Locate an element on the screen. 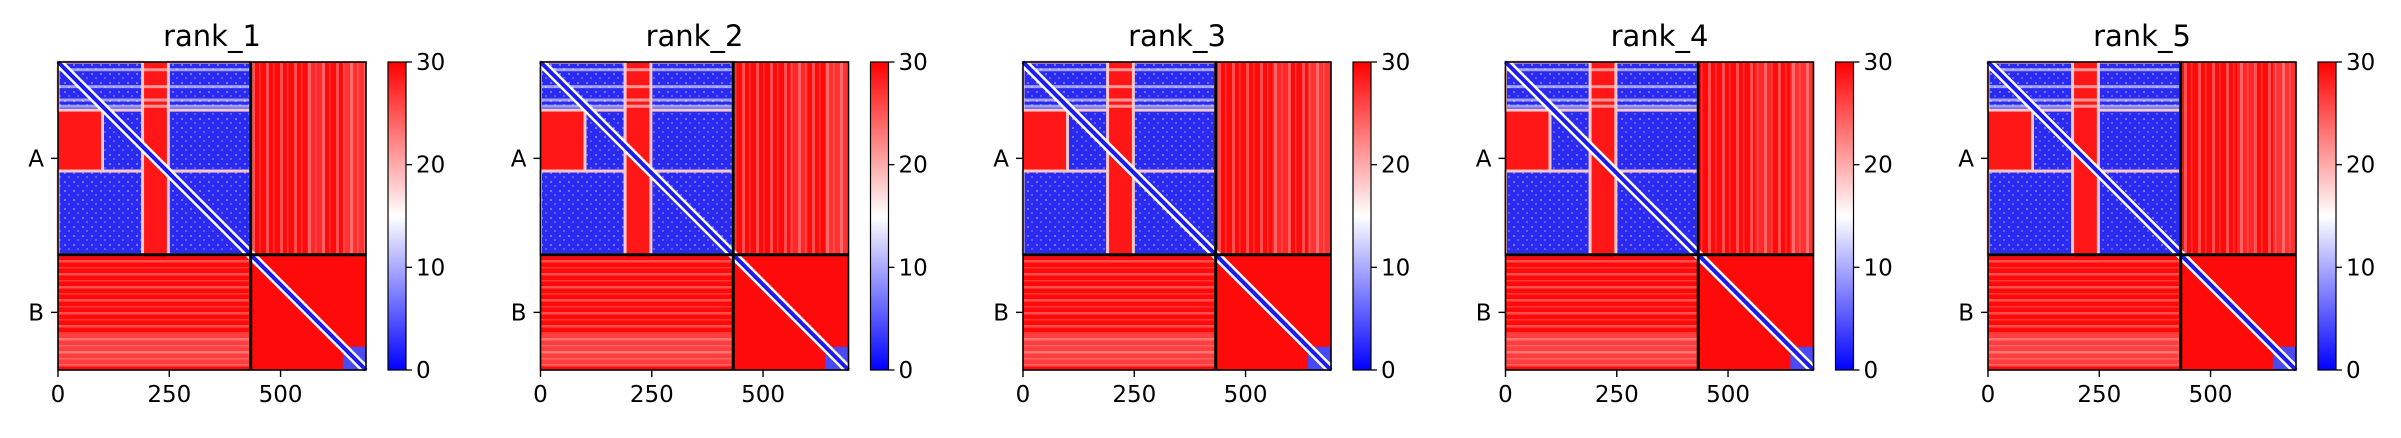 Image resolution: width=2401 pixels, height=438 pixels. panel-title: rank_3 is located at coordinates (1177, 36).